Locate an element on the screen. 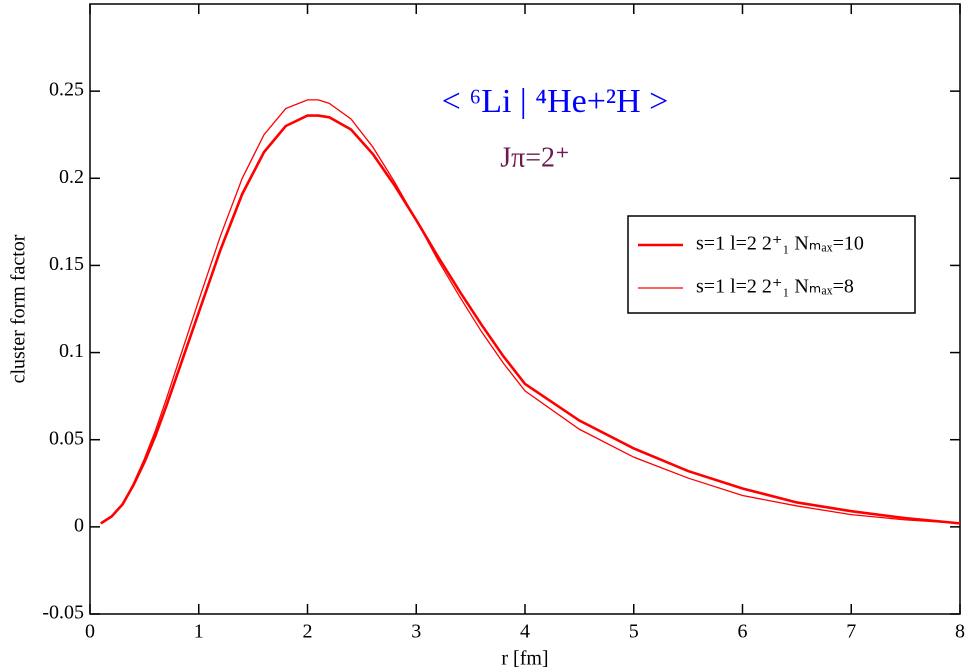 The width and height of the screenshot is (969, 672). y-tick-label: 0.2 is located at coordinates (71, 177).